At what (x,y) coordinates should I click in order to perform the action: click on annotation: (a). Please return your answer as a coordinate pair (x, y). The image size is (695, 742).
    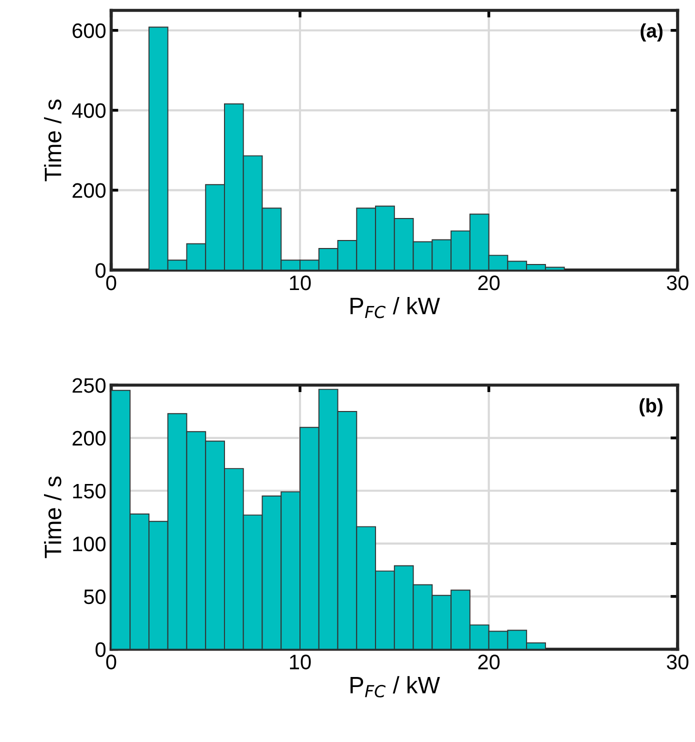
    Looking at the image, I should click on (651, 32).